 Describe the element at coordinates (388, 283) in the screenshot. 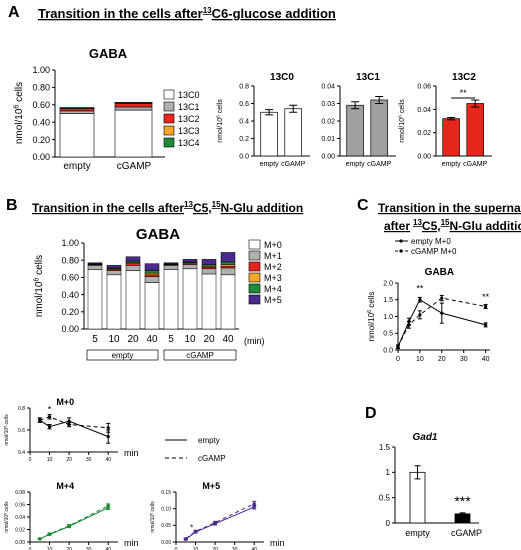

I see `y-tick-label: 2.0` at that location.